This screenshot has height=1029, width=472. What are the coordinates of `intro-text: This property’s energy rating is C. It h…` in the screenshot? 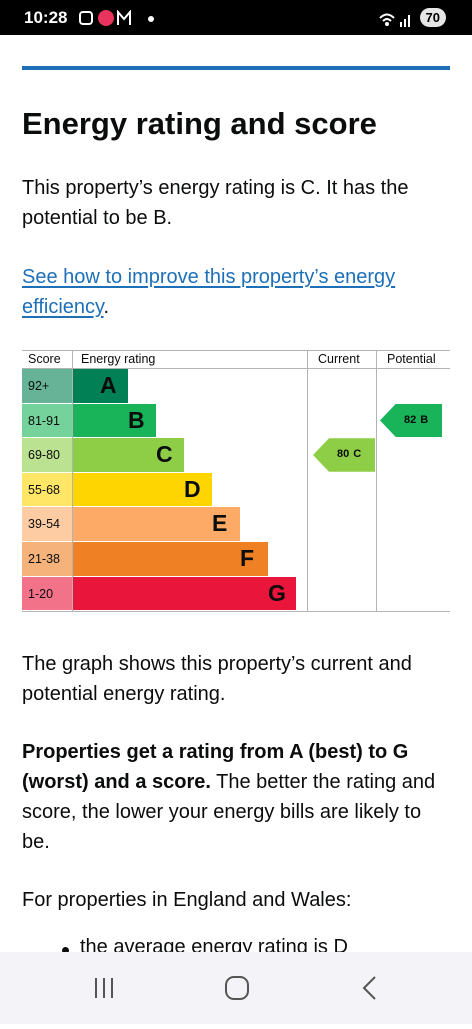 It's located at (215, 203).